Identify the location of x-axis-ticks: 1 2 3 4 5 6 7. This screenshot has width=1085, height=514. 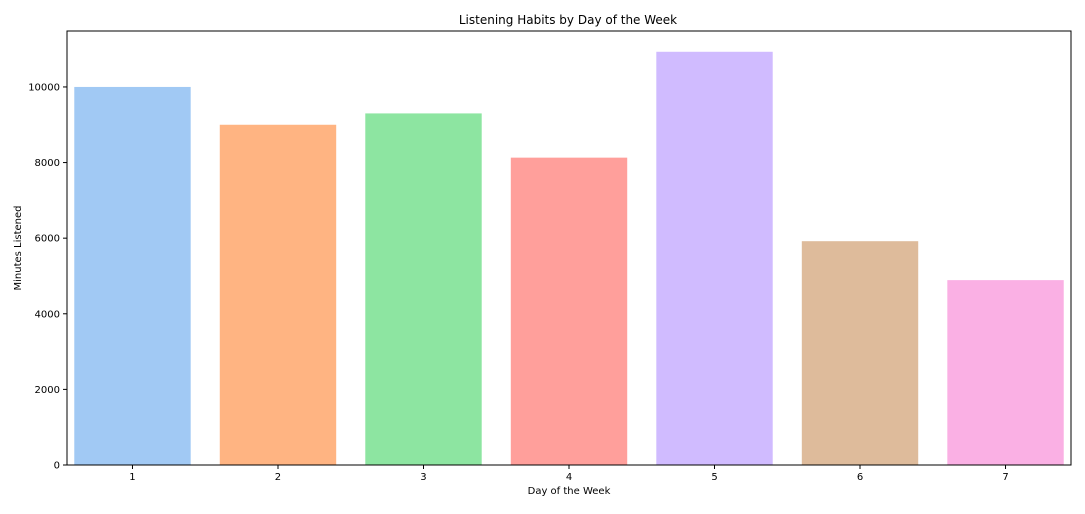
(569, 474).